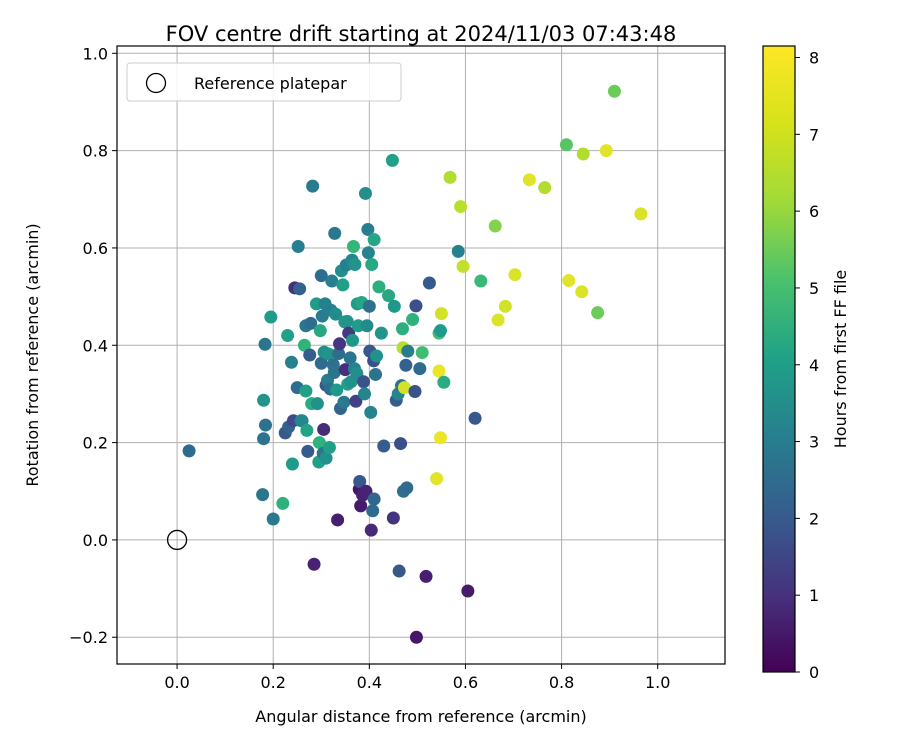  What do you see at coordinates (156, 83) in the screenshot?
I see `legend-reference-marker` at bounding box center [156, 83].